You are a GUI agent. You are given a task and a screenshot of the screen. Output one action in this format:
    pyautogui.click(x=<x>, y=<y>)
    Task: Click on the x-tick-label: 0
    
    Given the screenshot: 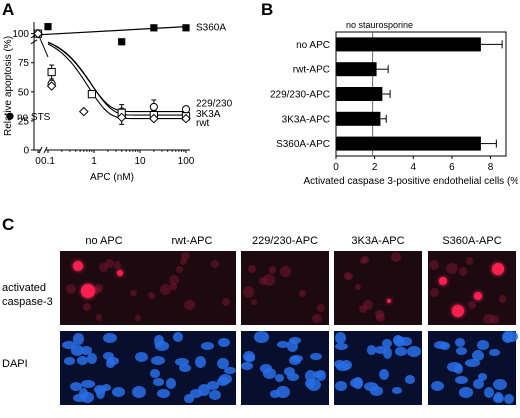 What is the action you would take?
    pyautogui.click(x=336, y=167)
    